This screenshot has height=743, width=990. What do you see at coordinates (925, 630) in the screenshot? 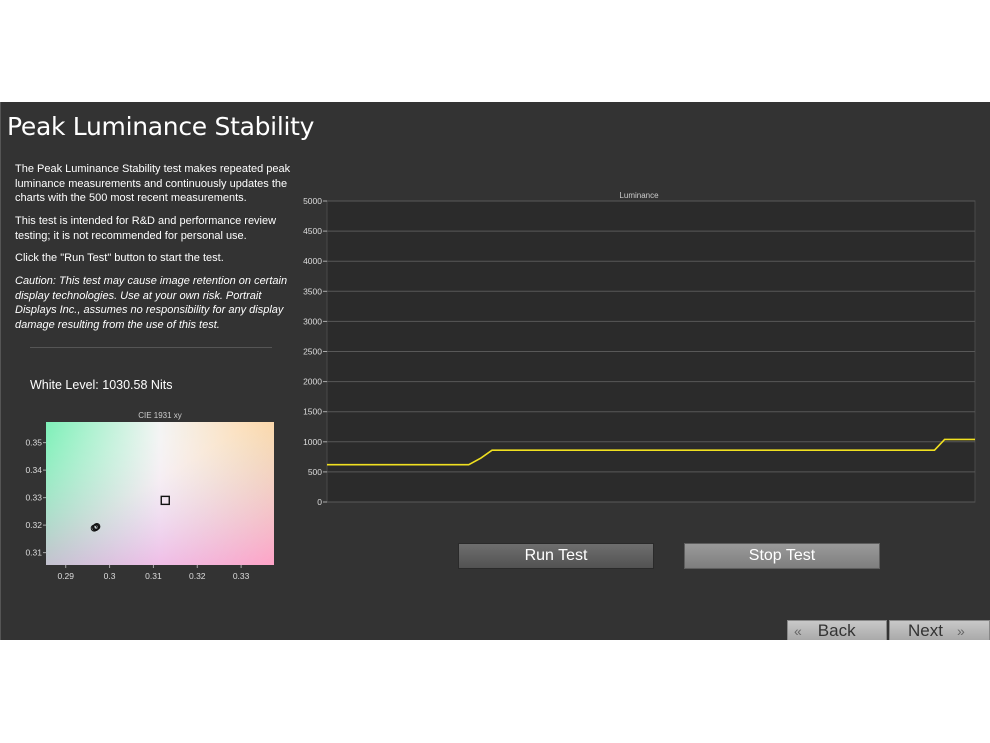
I see `next-label: Next` at bounding box center [925, 630].